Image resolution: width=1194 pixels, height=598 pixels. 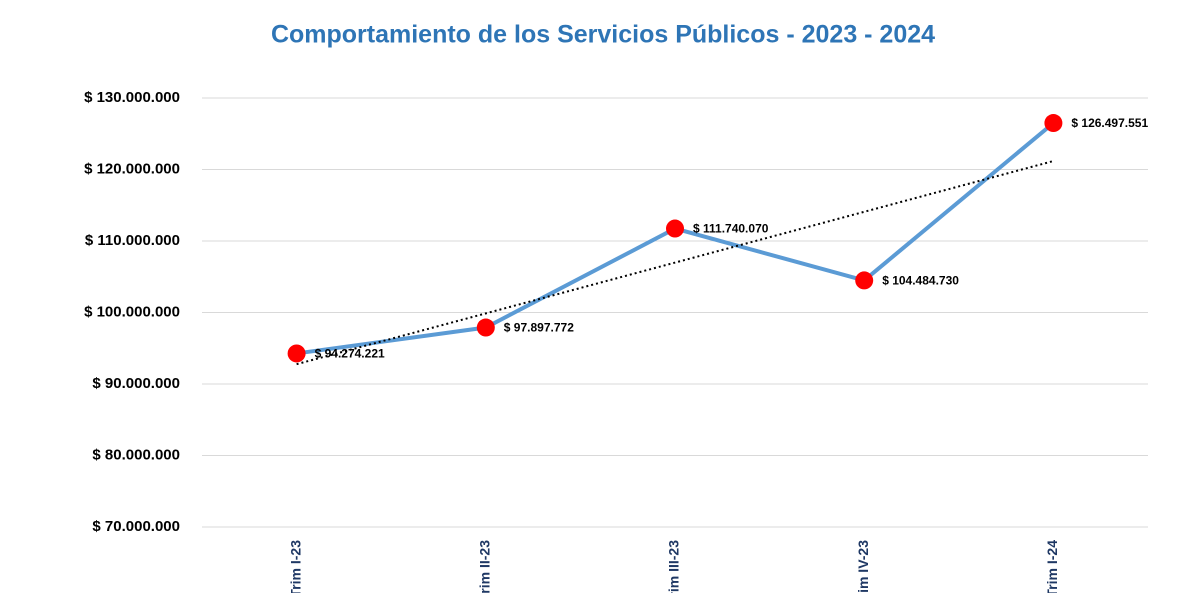 What do you see at coordinates (136, 383) in the screenshot?
I see `y-tick-label: $ 90.000.000` at bounding box center [136, 383].